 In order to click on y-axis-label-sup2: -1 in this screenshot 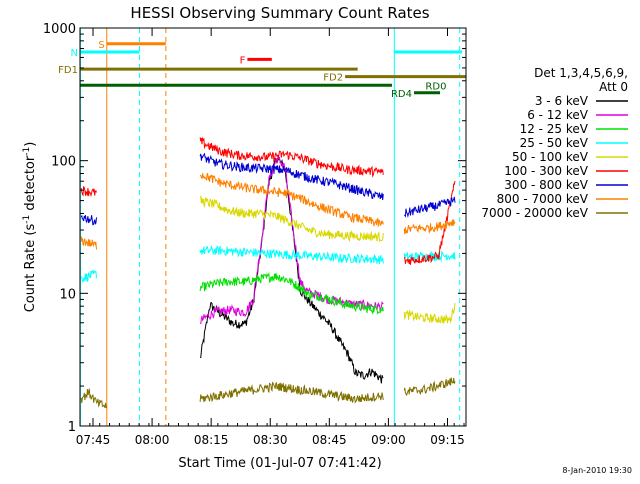, I will do `click(27, 151)`.